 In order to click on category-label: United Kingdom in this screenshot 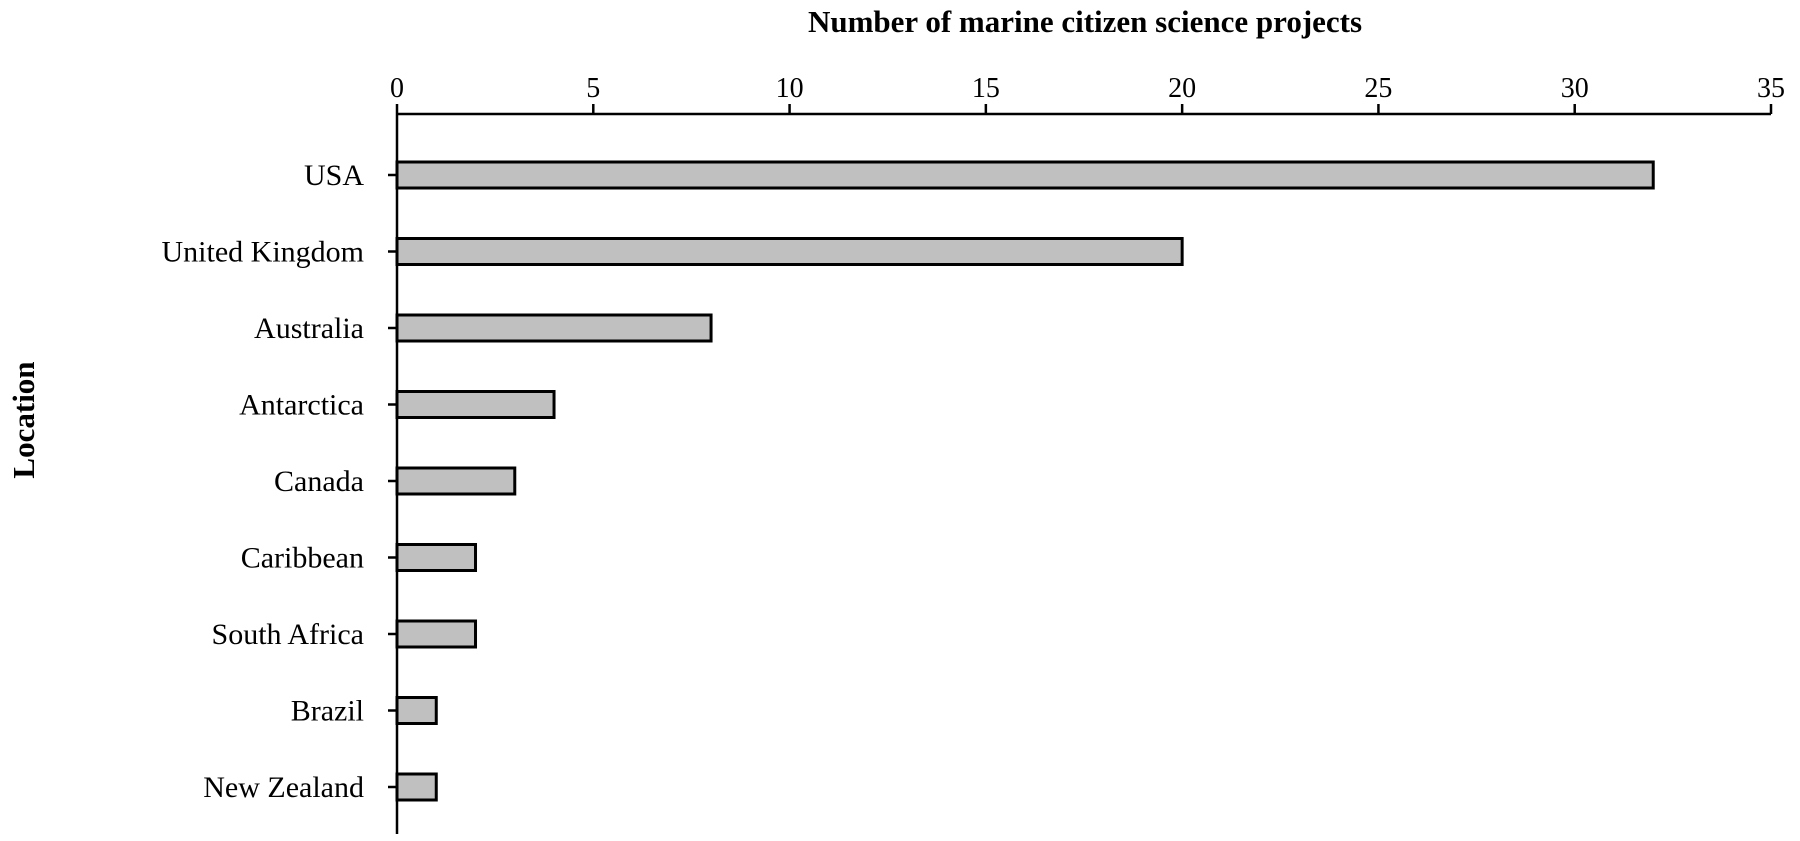, I will do `click(263, 252)`.